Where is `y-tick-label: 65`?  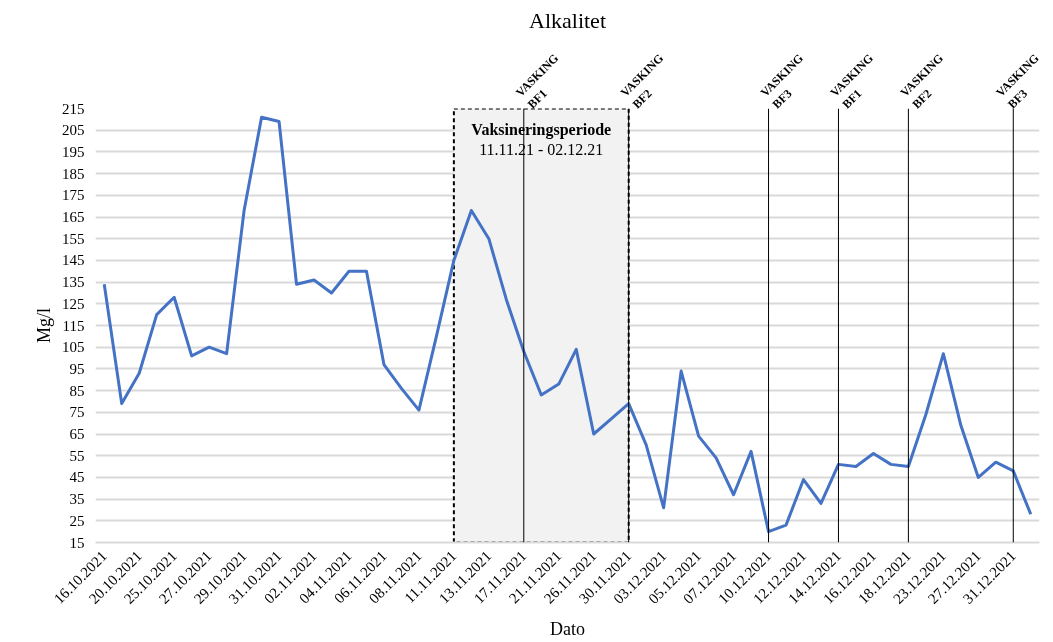 y-tick-label: 65 is located at coordinates (77, 434).